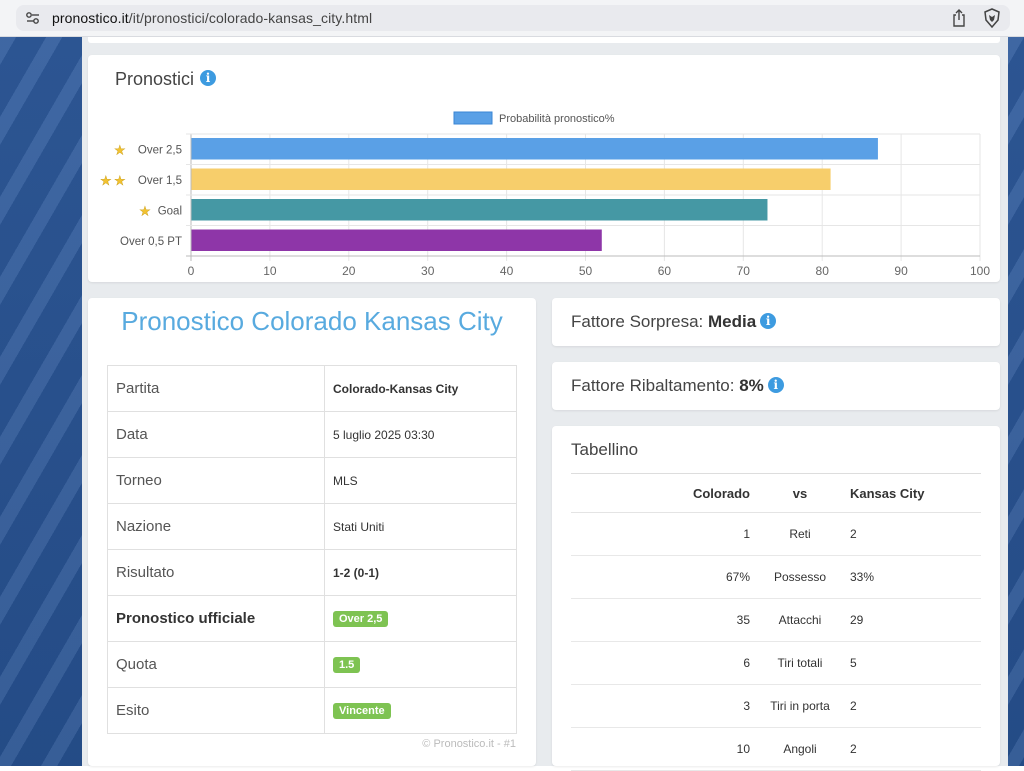 The image size is (1024, 771). What do you see at coordinates (800, 749) in the screenshot?
I see `stat-name: Angoli` at bounding box center [800, 749].